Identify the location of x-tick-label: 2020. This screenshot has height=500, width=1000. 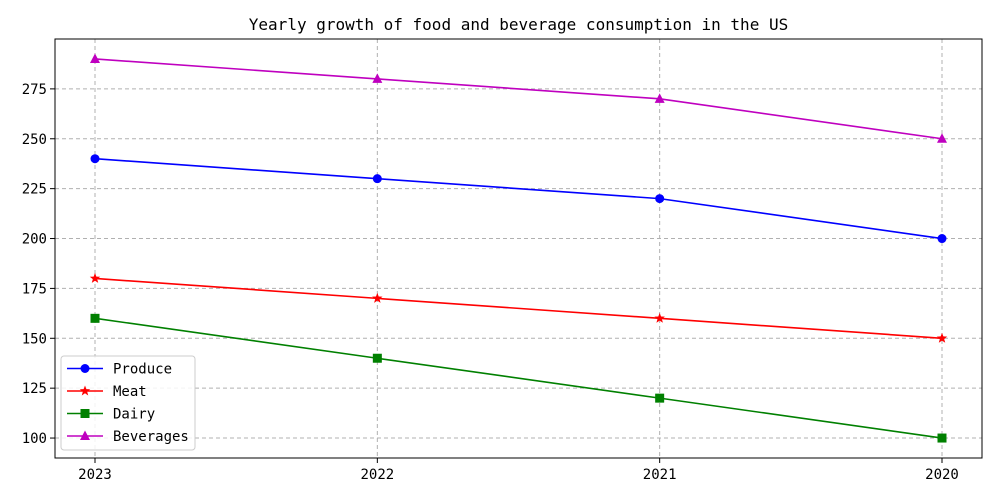
(942, 475).